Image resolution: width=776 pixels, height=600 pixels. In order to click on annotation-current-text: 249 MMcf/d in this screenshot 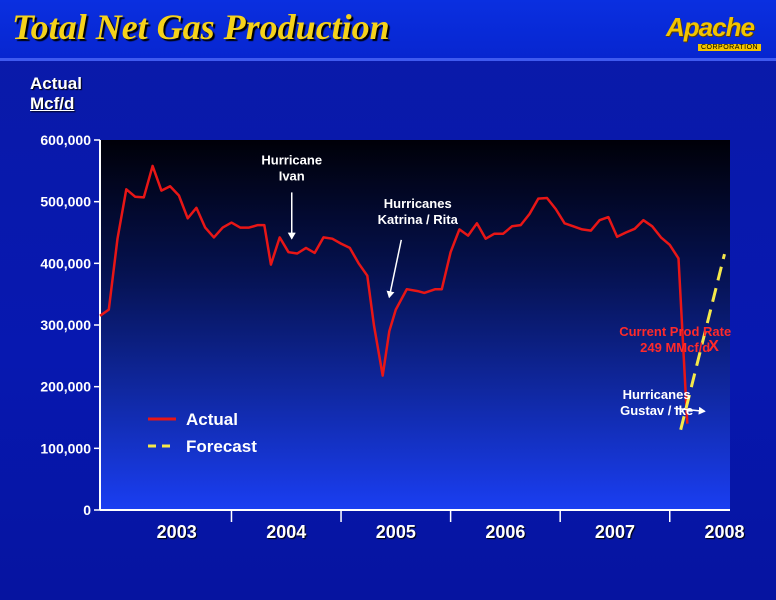, I will do `click(675, 347)`.